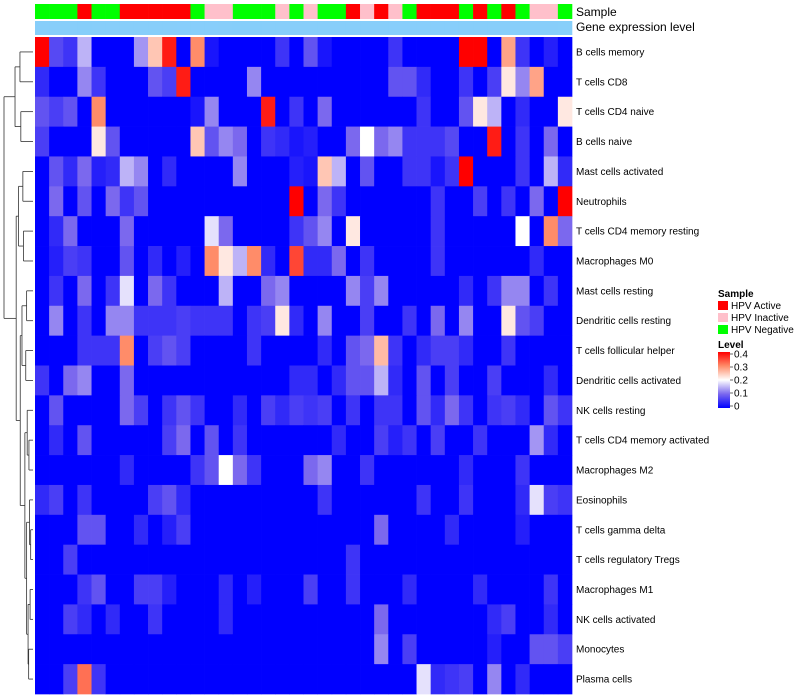 The image size is (800, 700). Describe the element at coordinates (723, 305) in the screenshot. I see `legend-swatch-hpv-active` at that location.